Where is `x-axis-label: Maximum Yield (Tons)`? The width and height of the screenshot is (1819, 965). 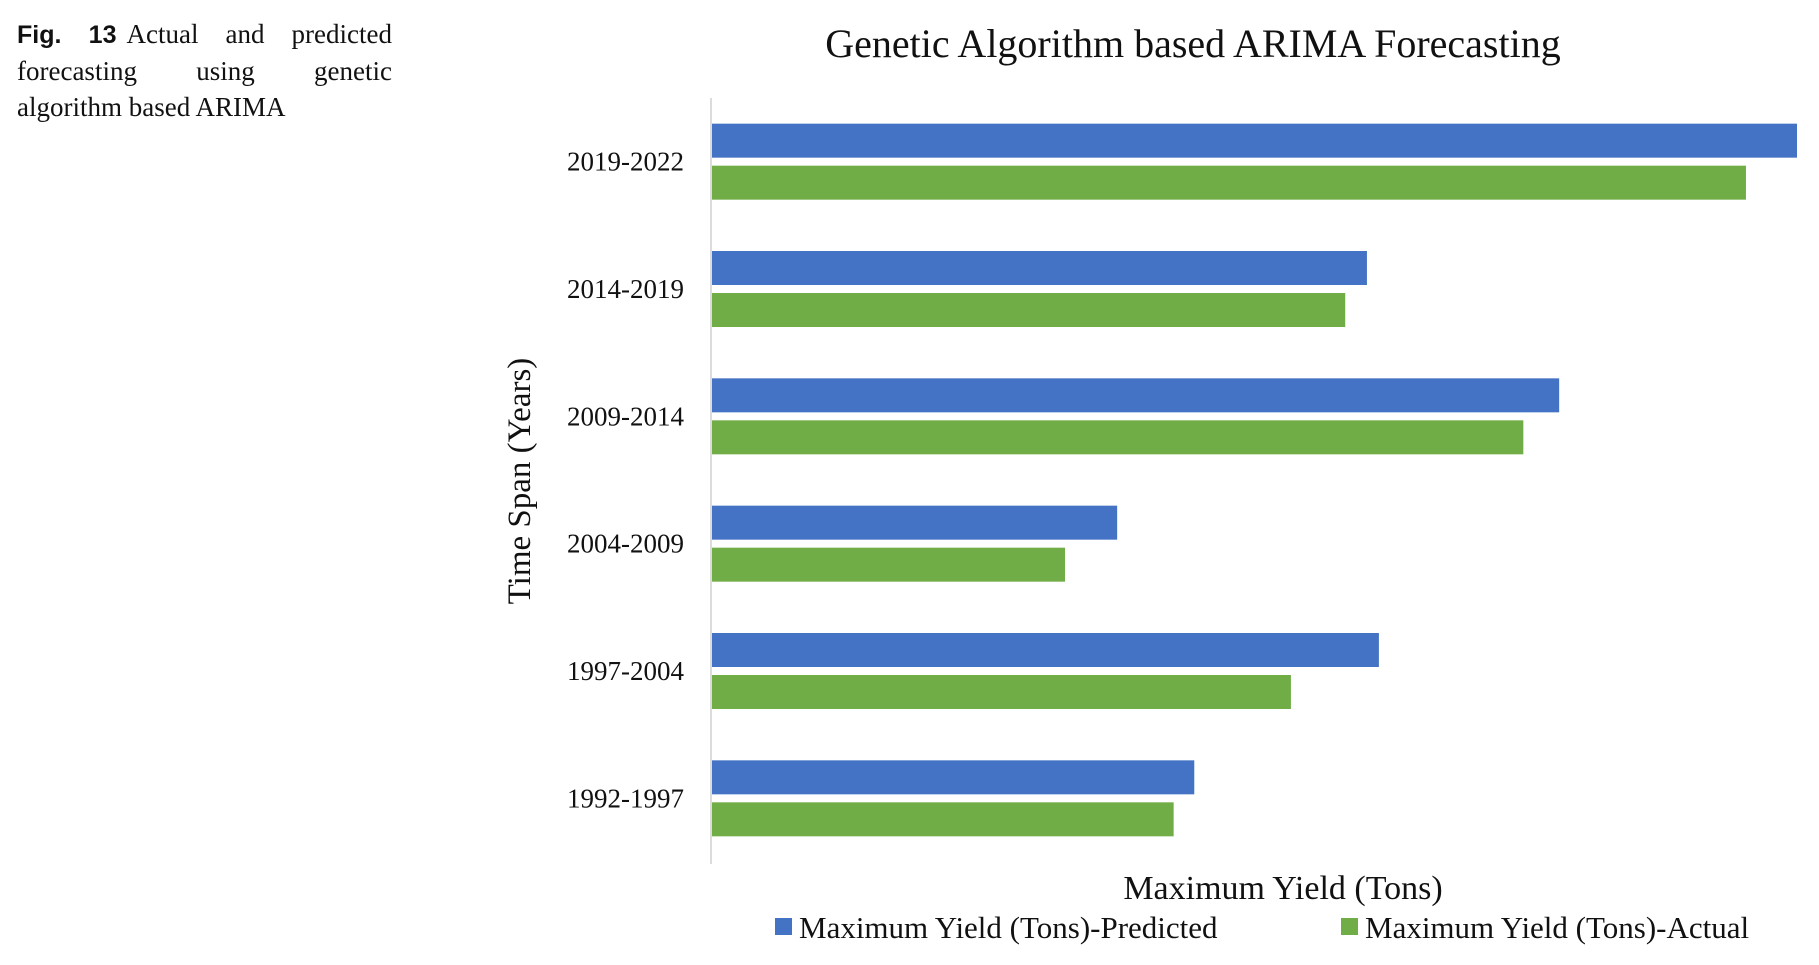 x-axis-label: Maximum Yield (Tons) is located at coordinates (1282, 888).